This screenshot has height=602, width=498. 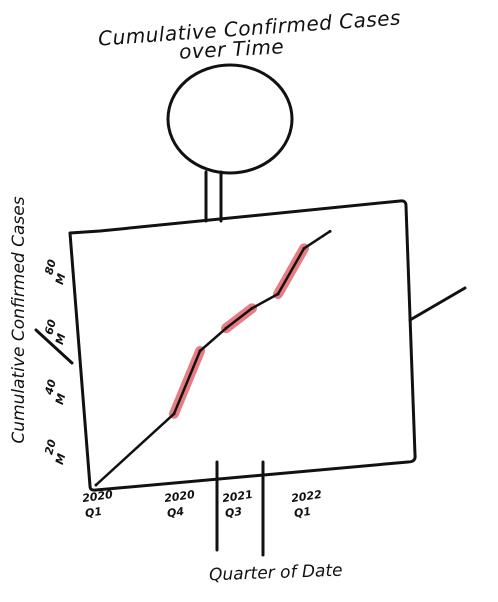 I want to click on x-tick-label: Q4, so click(x=175, y=512).